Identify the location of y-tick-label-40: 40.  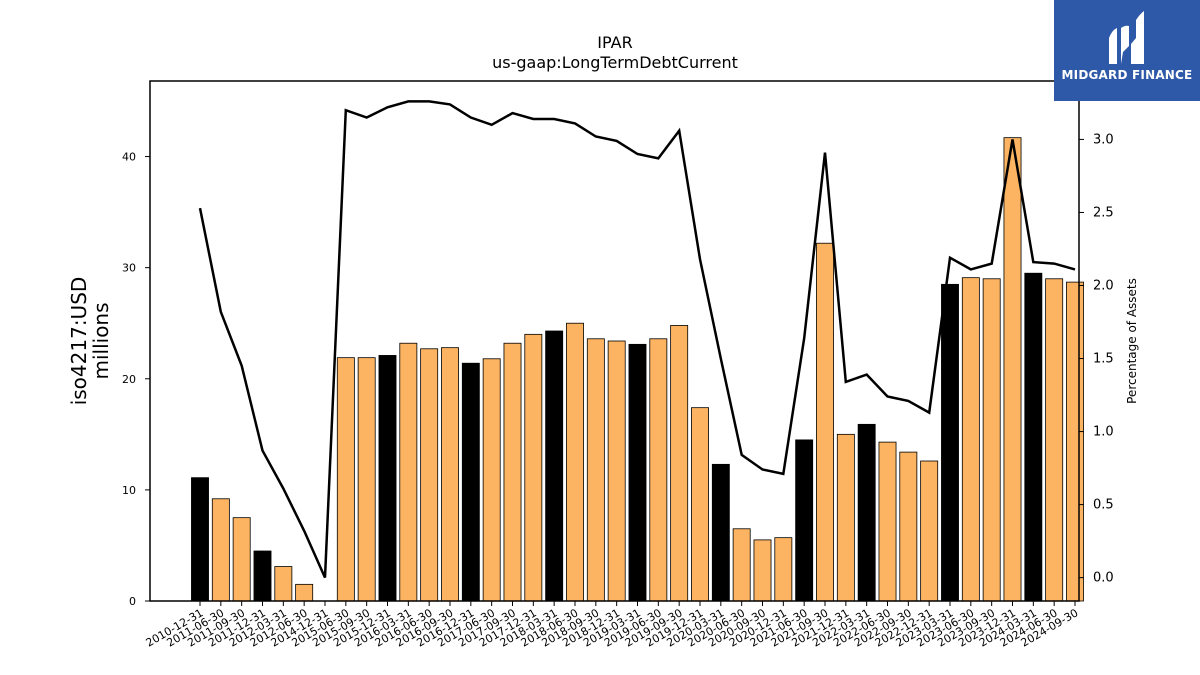
(129, 157).